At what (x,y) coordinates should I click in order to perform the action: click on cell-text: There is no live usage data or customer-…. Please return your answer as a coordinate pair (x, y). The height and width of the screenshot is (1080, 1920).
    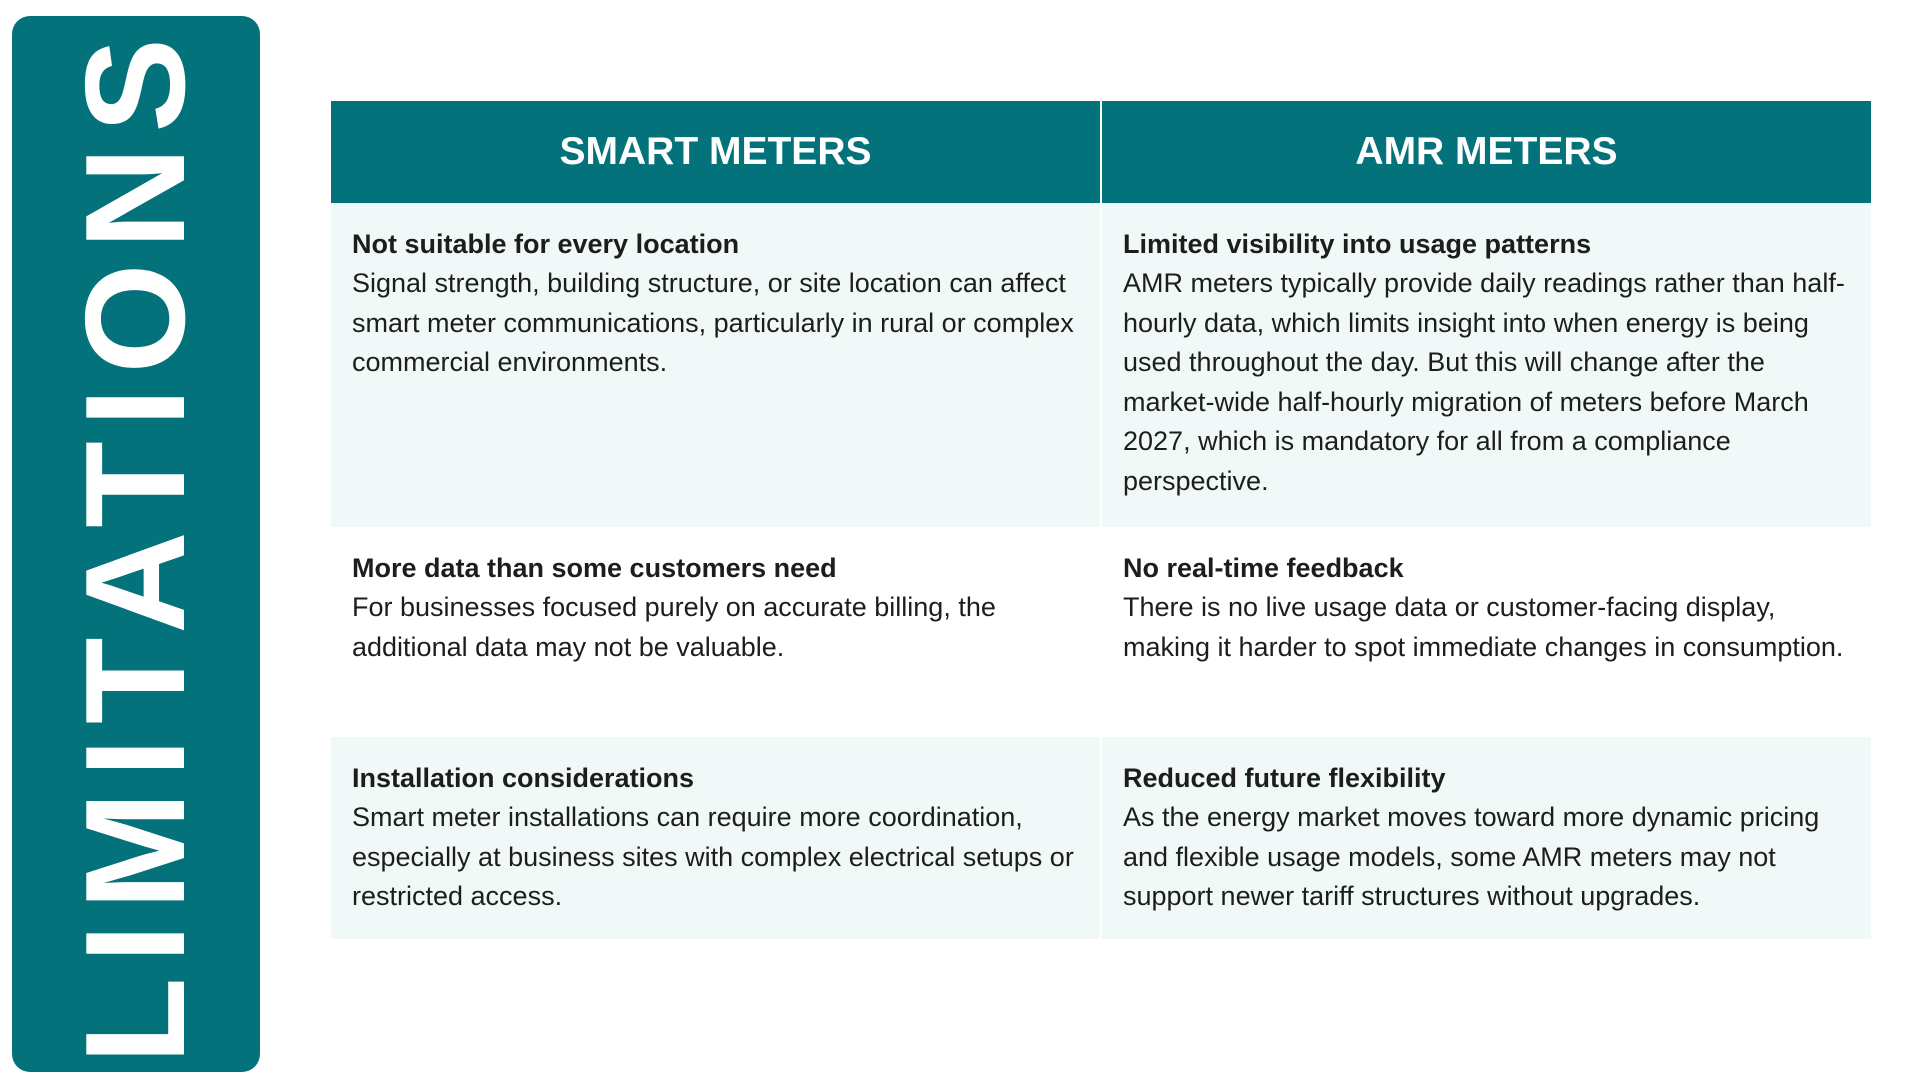
    Looking at the image, I should click on (1483, 627).